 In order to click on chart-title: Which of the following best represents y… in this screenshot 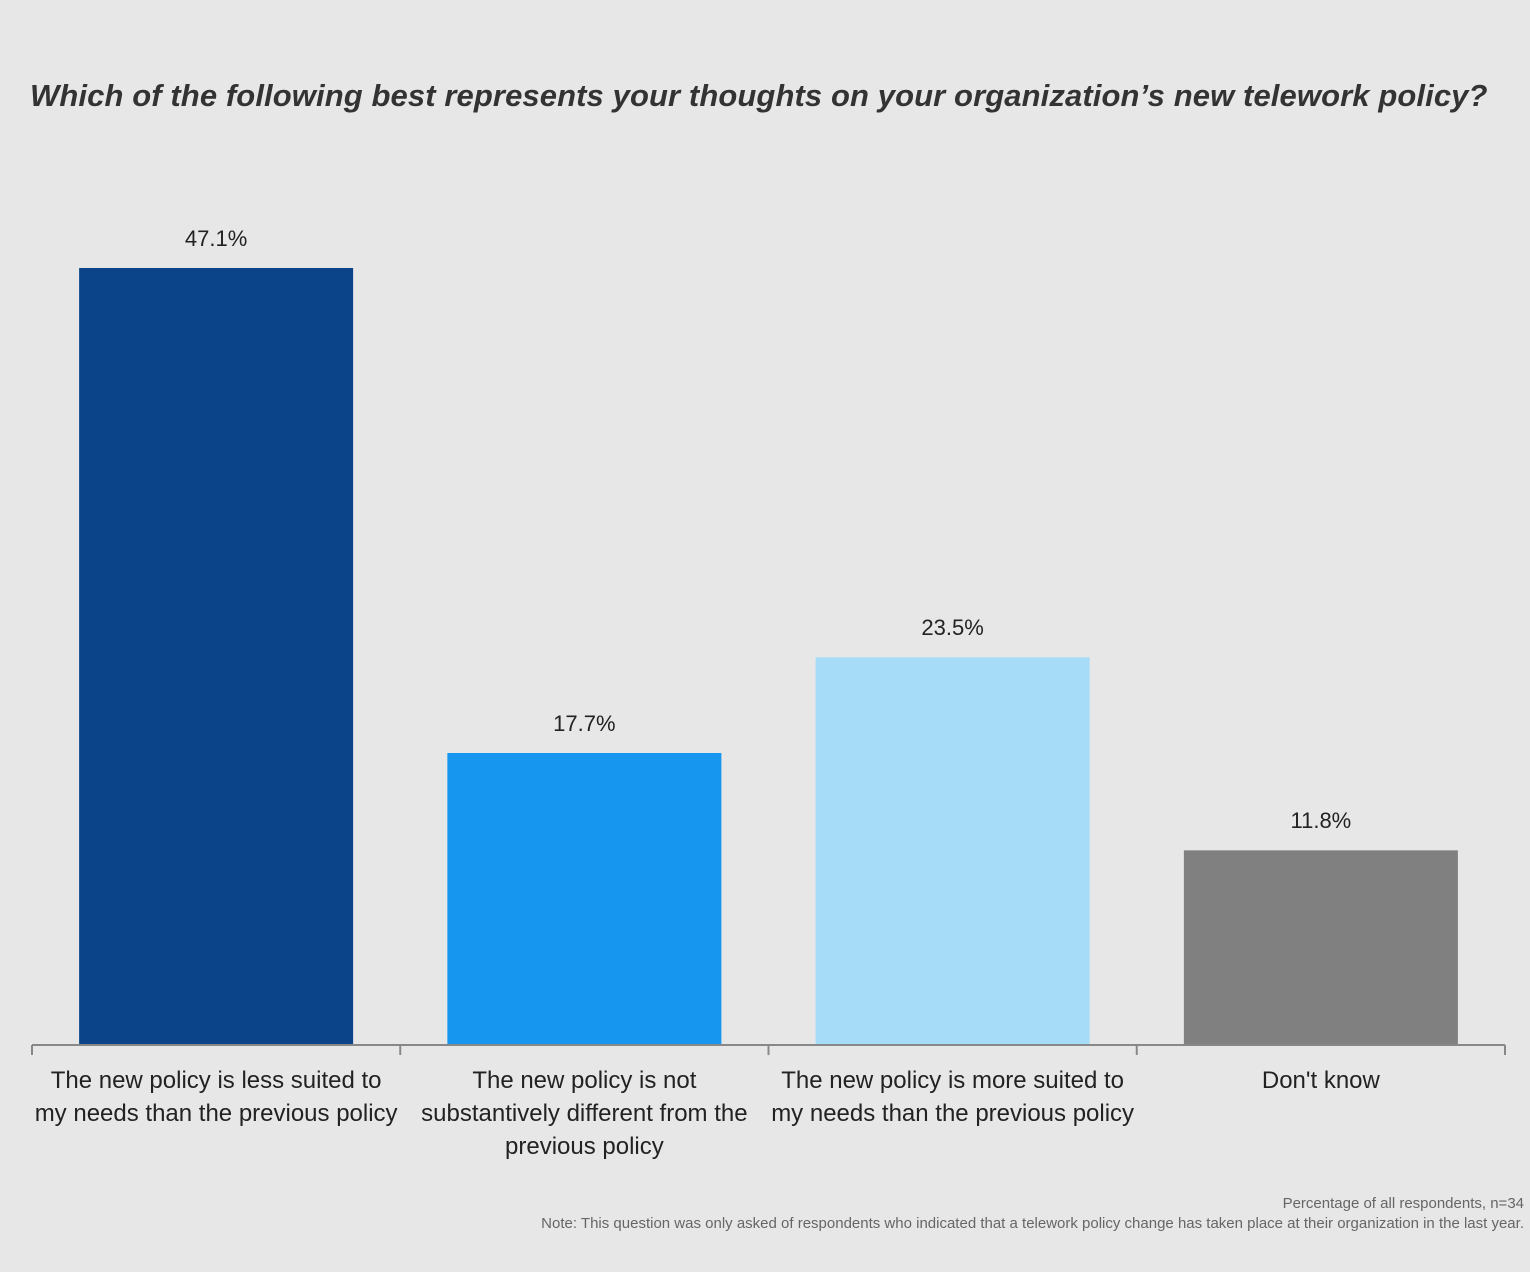, I will do `click(759, 95)`.